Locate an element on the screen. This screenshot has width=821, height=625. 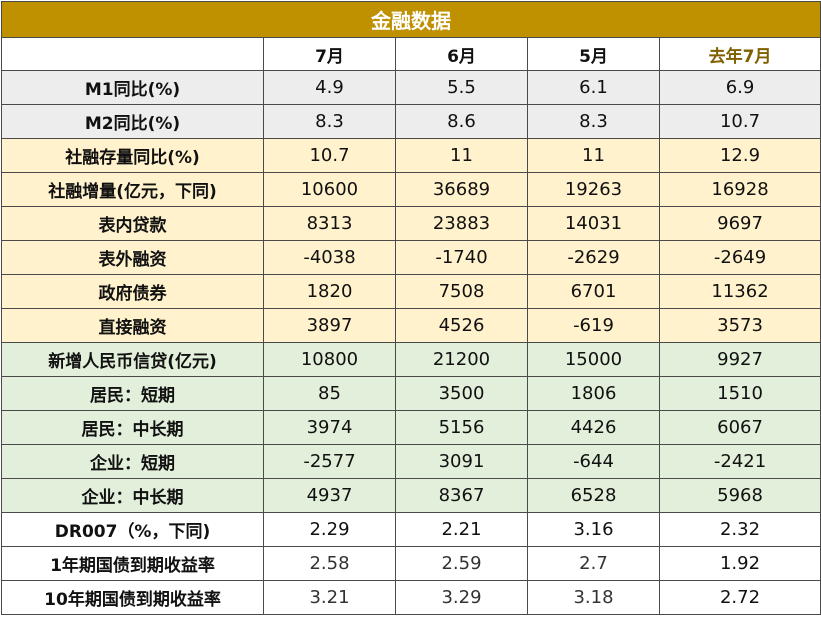
cell-value: 3974 is located at coordinates (329, 427).